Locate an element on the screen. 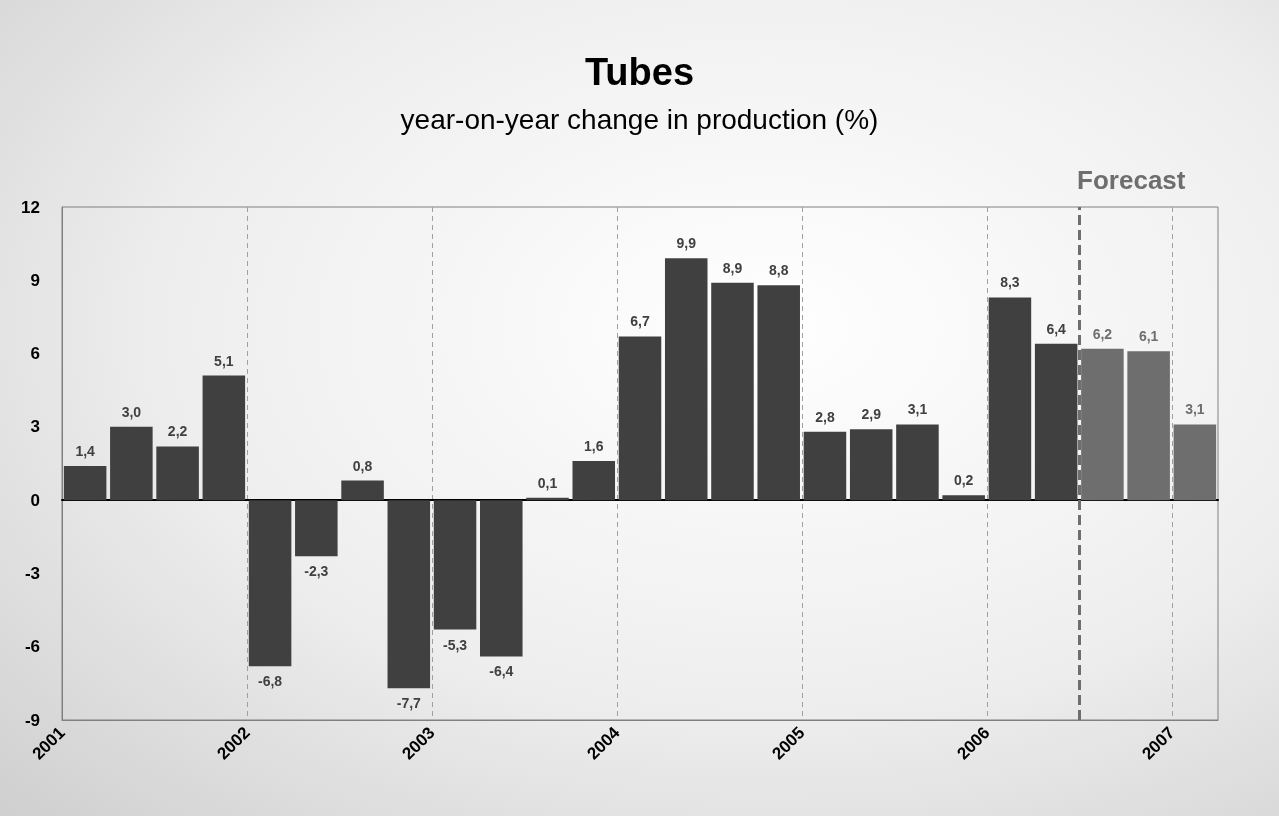 The height and width of the screenshot is (816, 1279). data-label: -7,7 is located at coordinates (409, 703).